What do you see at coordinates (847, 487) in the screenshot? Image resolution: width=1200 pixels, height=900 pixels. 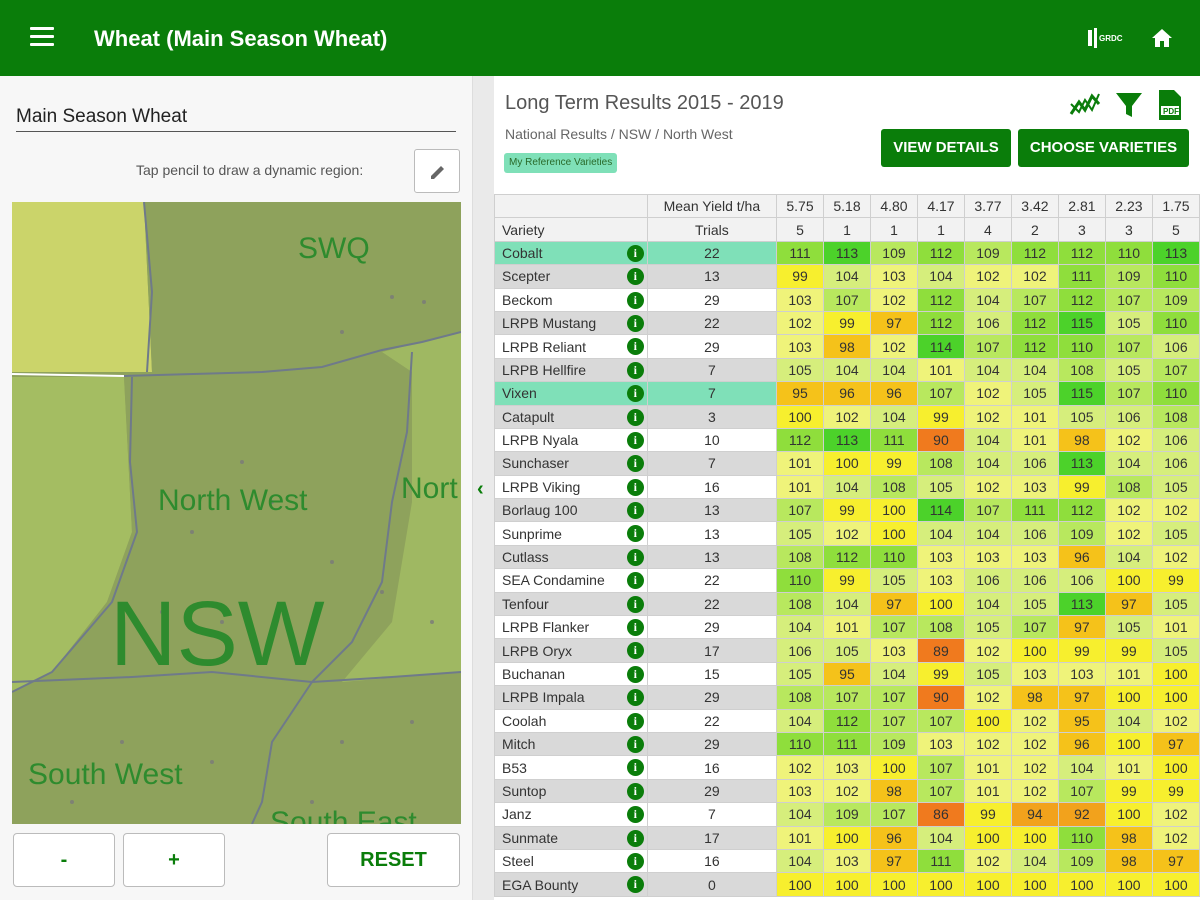 I see `table-row: LRPB Viking i 16 101 104 108 105 102 103 99 108 105` at bounding box center [847, 487].